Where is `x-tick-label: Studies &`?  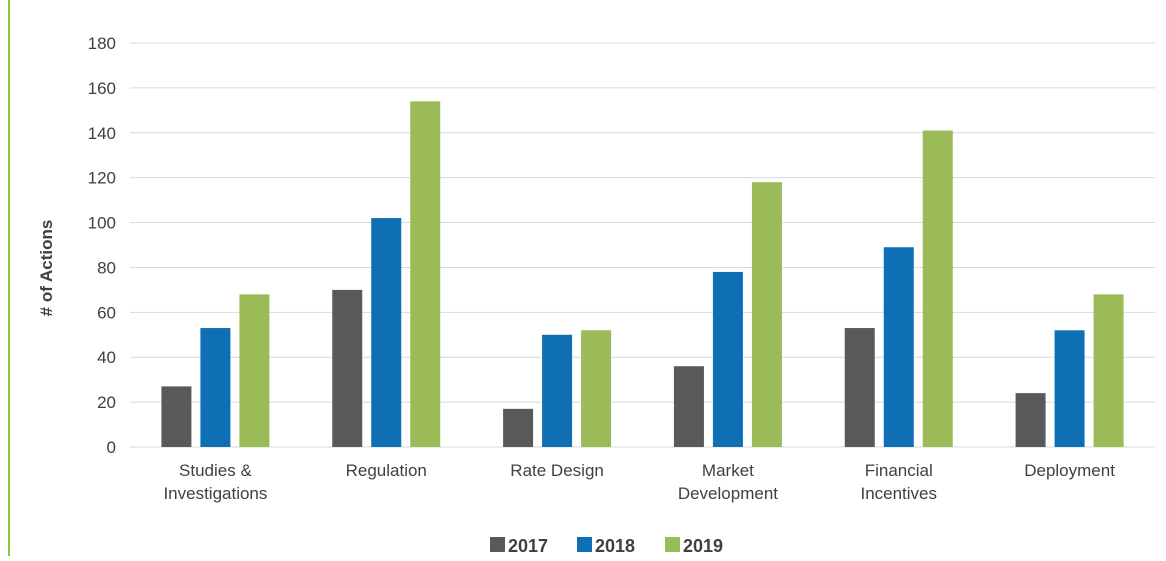
x-tick-label: Studies & is located at coordinates (215, 470).